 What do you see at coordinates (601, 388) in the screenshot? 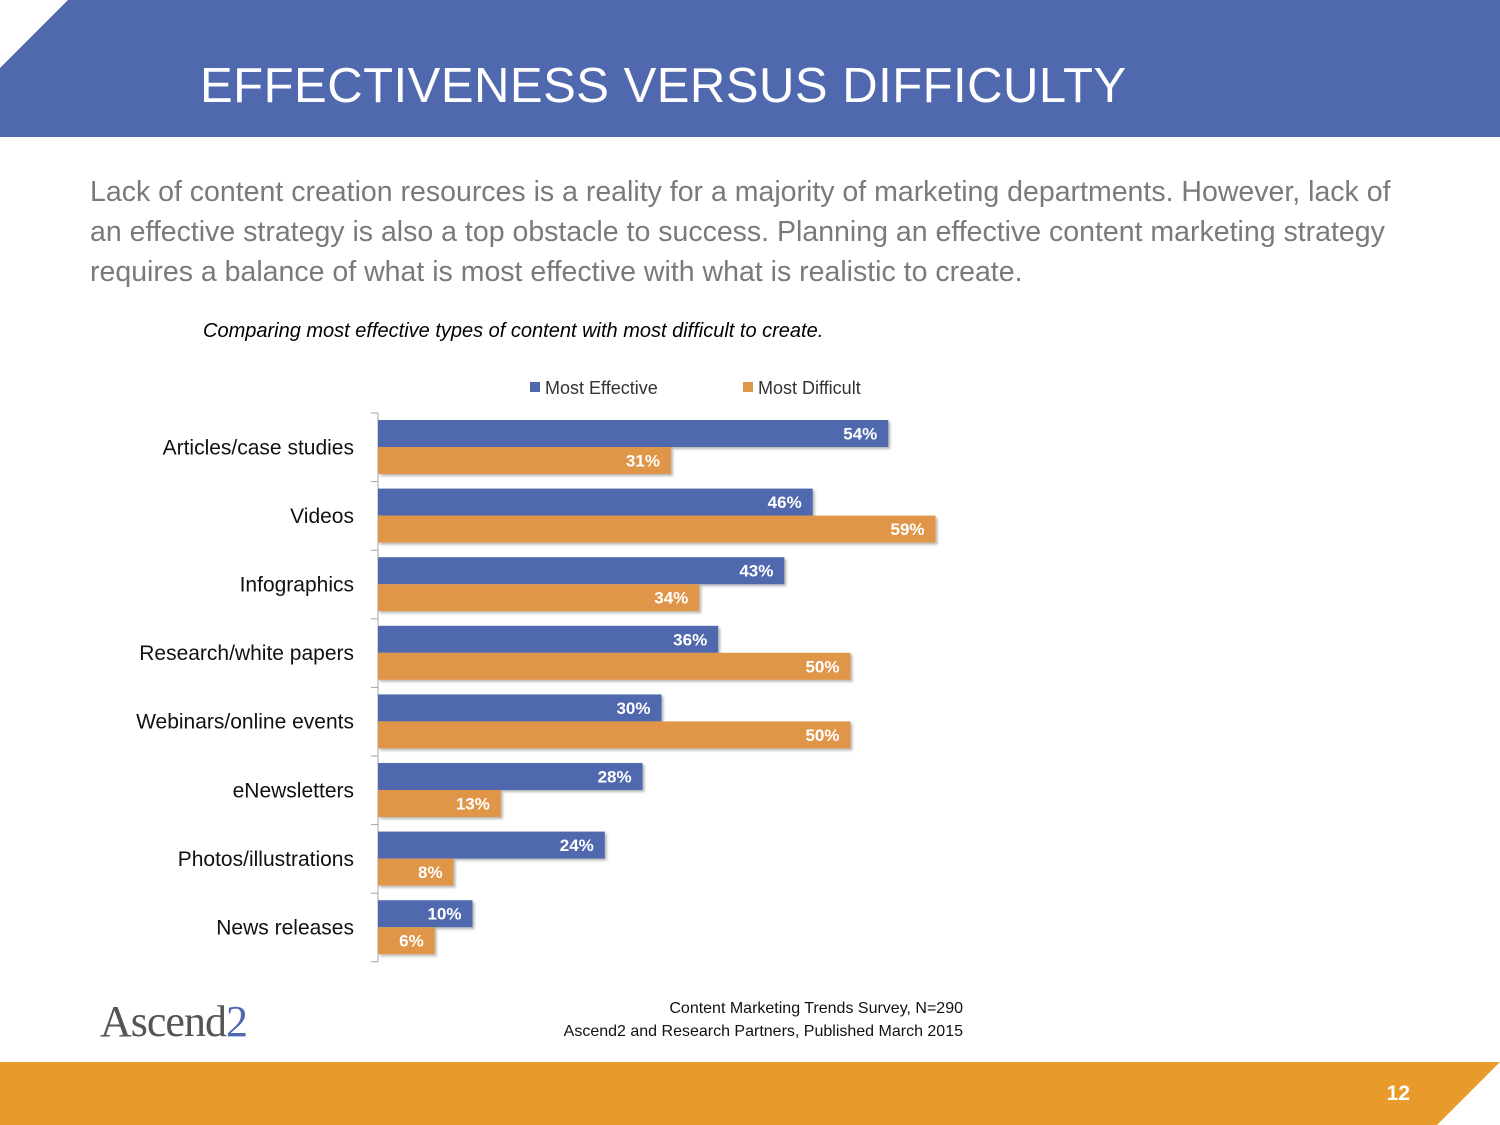
I see `legend-label: Most Effective` at bounding box center [601, 388].